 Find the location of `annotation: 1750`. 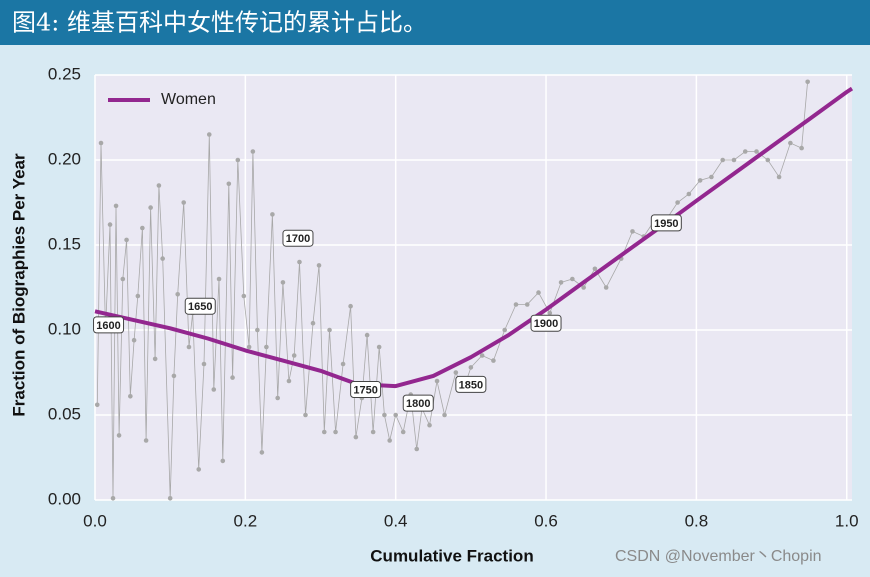

annotation: 1750 is located at coordinates (365, 390).